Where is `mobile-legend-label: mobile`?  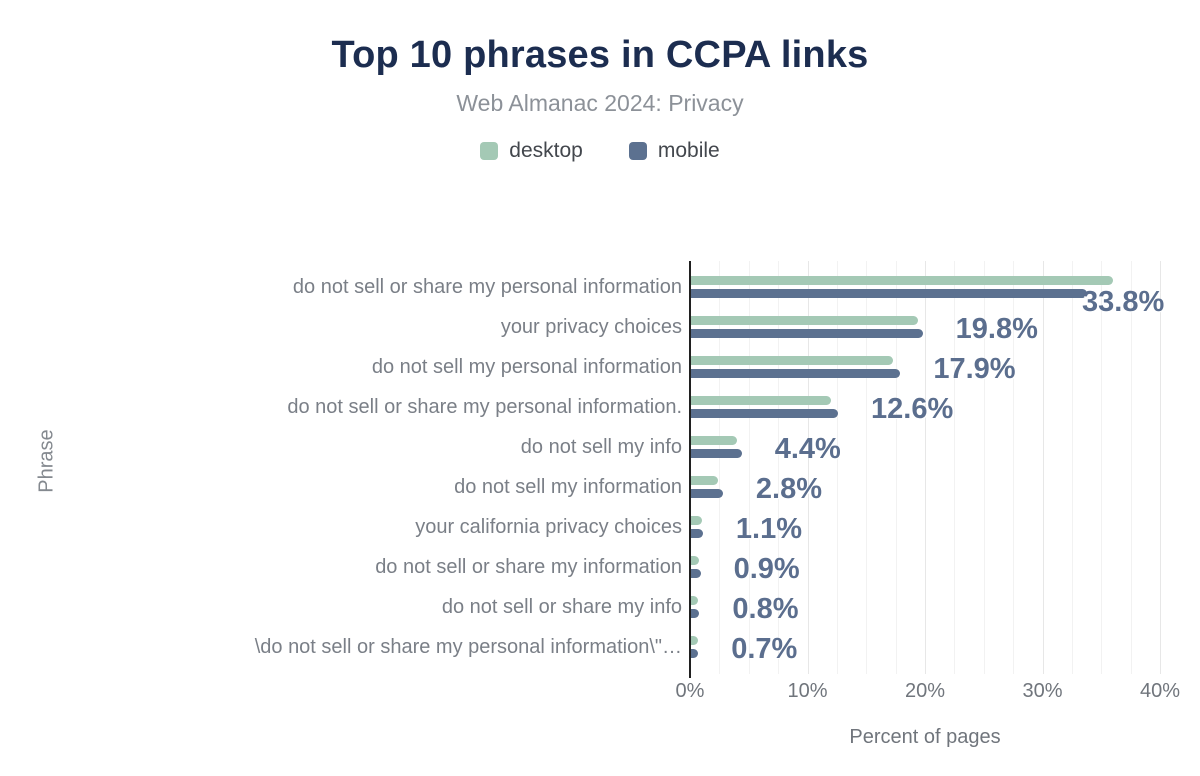
mobile-legend-label: mobile is located at coordinates (688, 150).